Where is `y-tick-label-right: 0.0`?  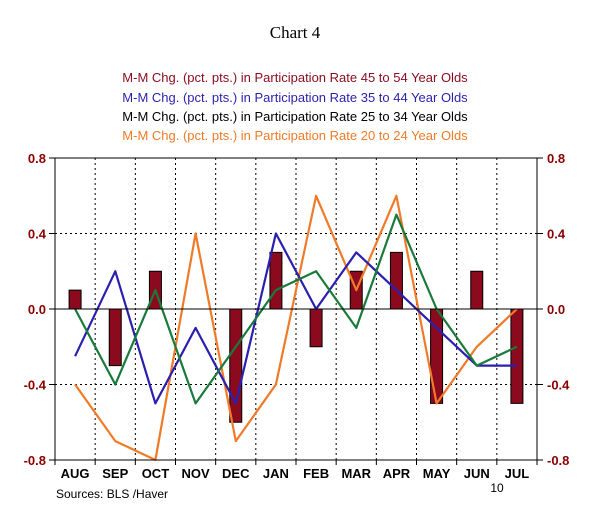
y-tick-label-right: 0.0 is located at coordinates (556, 309).